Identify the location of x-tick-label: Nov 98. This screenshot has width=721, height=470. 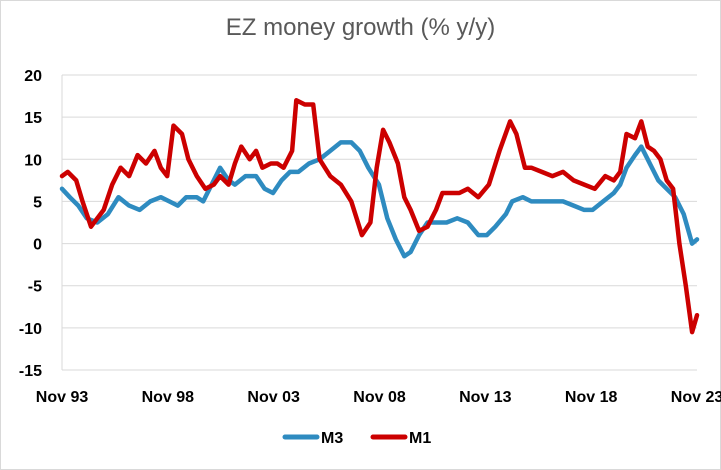
(168, 397).